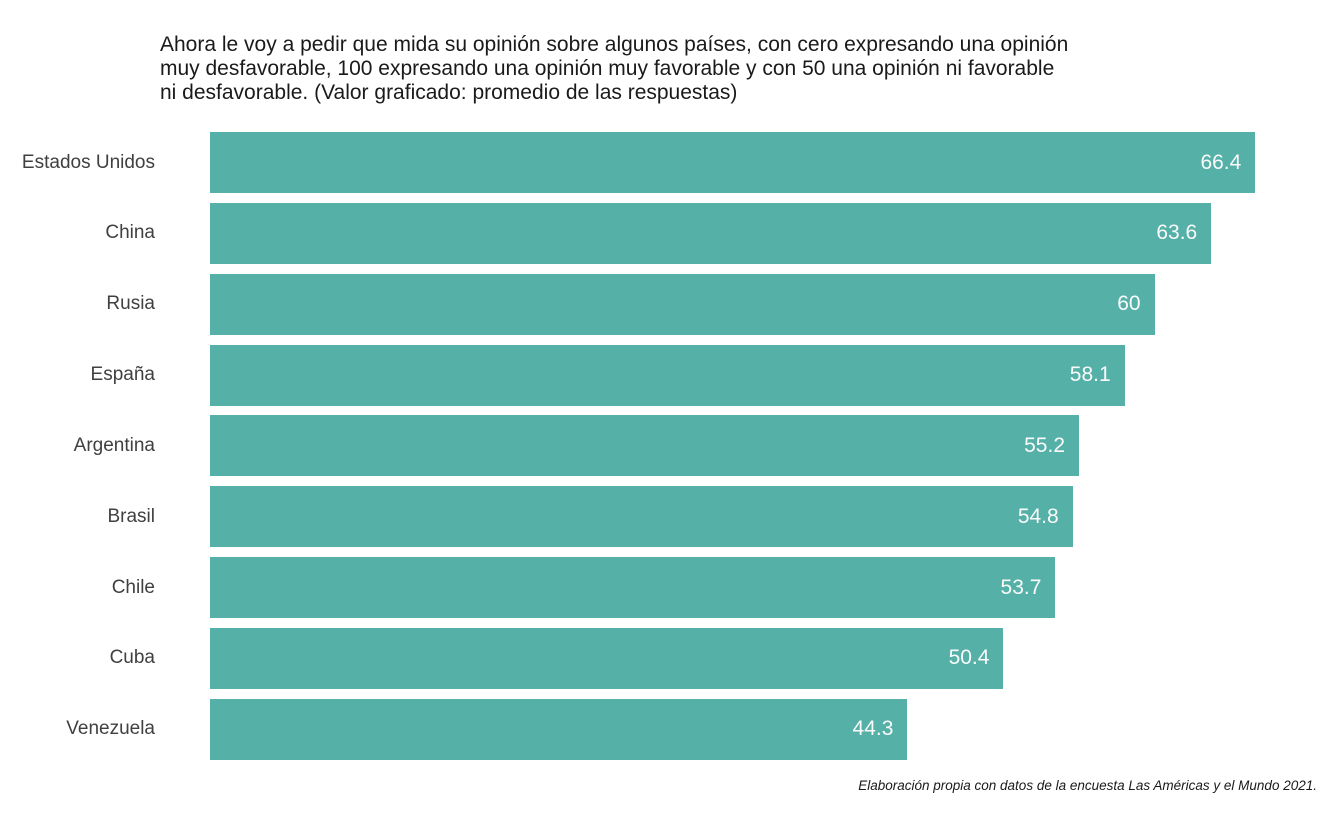 This screenshot has height=814, width=1336. What do you see at coordinates (559, 729) in the screenshot?
I see `bar: 44.3` at bounding box center [559, 729].